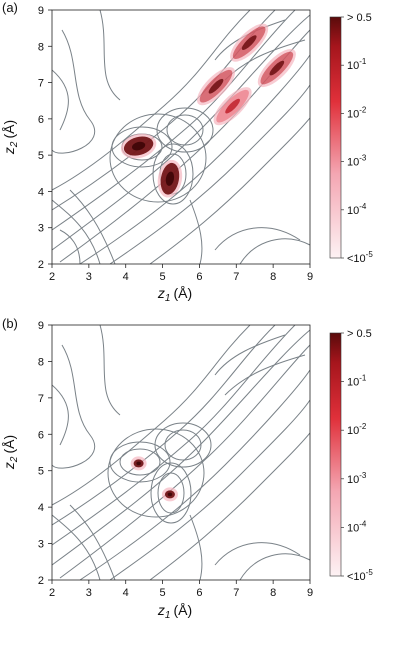 This screenshot has height=663, width=415. What do you see at coordinates (10, 452) in the screenshot?
I see `y-axis-label-b: z2(Å)` at bounding box center [10, 452].